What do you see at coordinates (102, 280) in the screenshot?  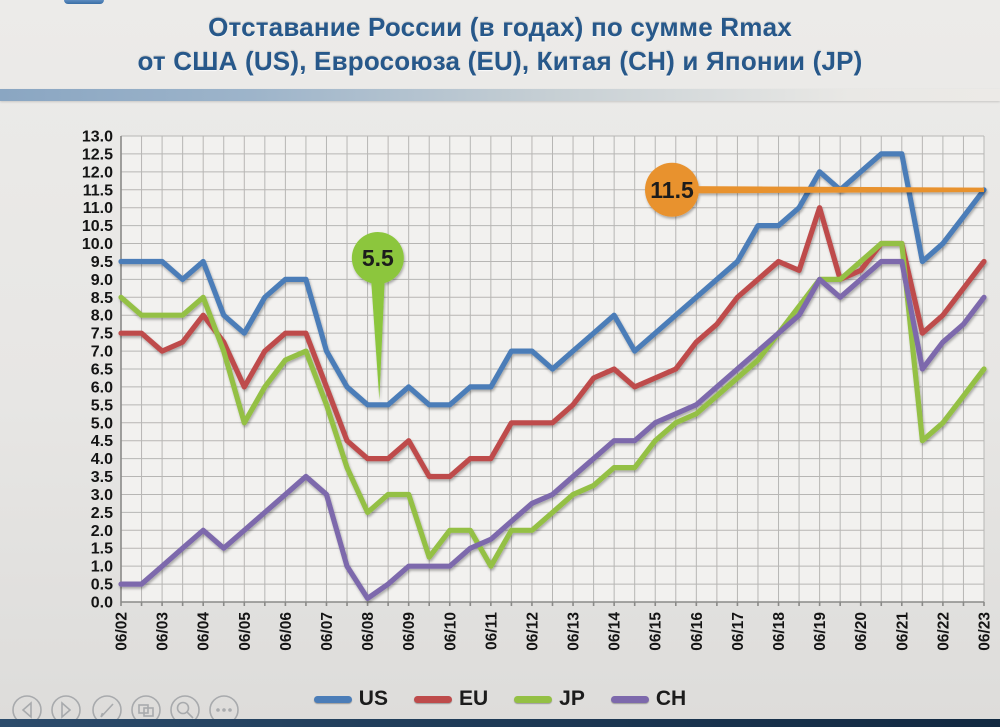 I see `y-tick-label: 9.0` at bounding box center [102, 280].